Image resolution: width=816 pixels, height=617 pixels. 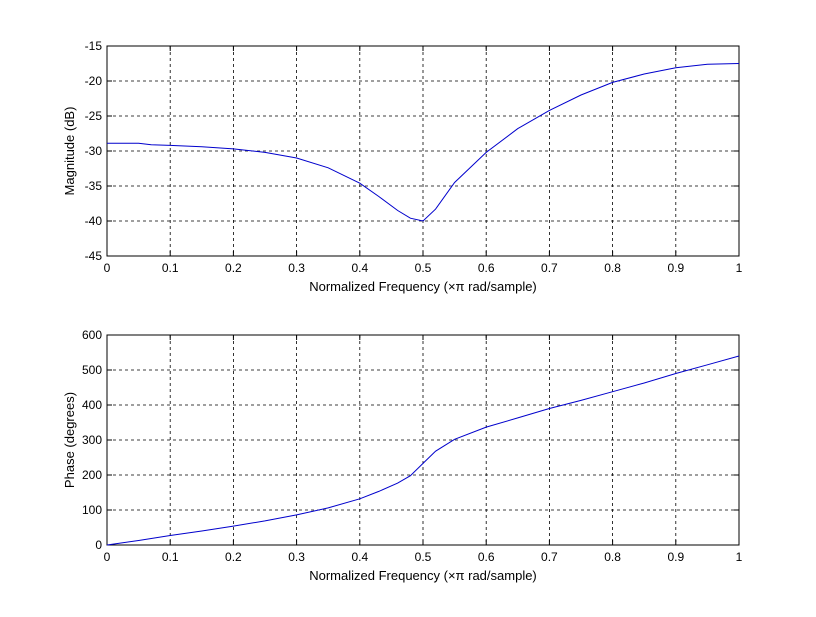 I want to click on magnitude-x-tick-label: 0.2, so click(x=233, y=268).